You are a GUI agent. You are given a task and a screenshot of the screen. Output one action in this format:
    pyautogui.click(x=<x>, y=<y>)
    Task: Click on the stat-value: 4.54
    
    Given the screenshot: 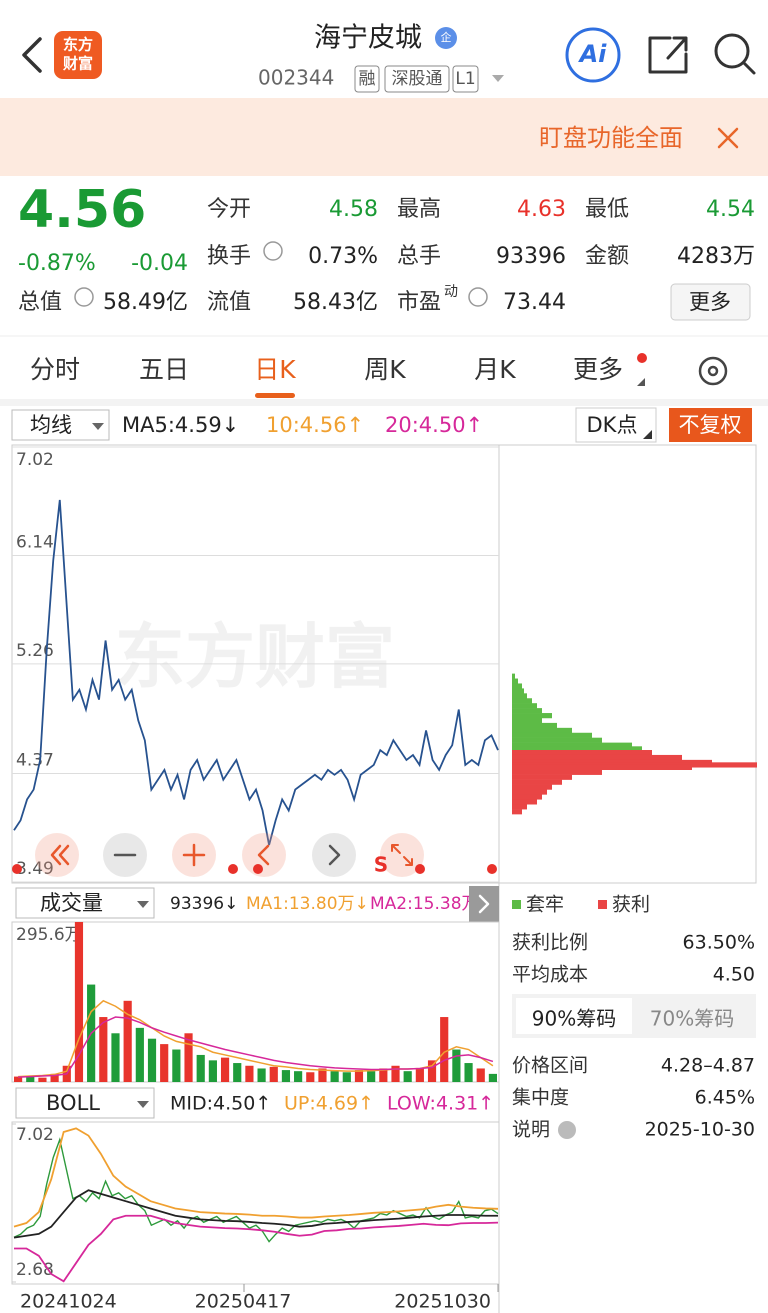 What is the action you would take?
    pyautogui.click(x=730, y=209)
    